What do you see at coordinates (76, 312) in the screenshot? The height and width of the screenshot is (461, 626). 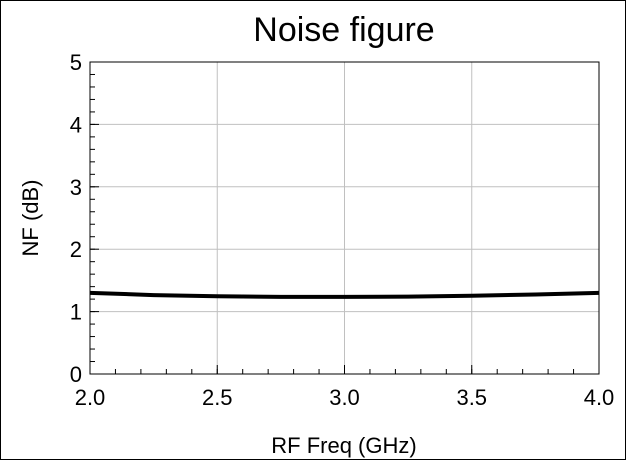 I see `y-tick-label-1: 1` at bounding box center [76, 312].